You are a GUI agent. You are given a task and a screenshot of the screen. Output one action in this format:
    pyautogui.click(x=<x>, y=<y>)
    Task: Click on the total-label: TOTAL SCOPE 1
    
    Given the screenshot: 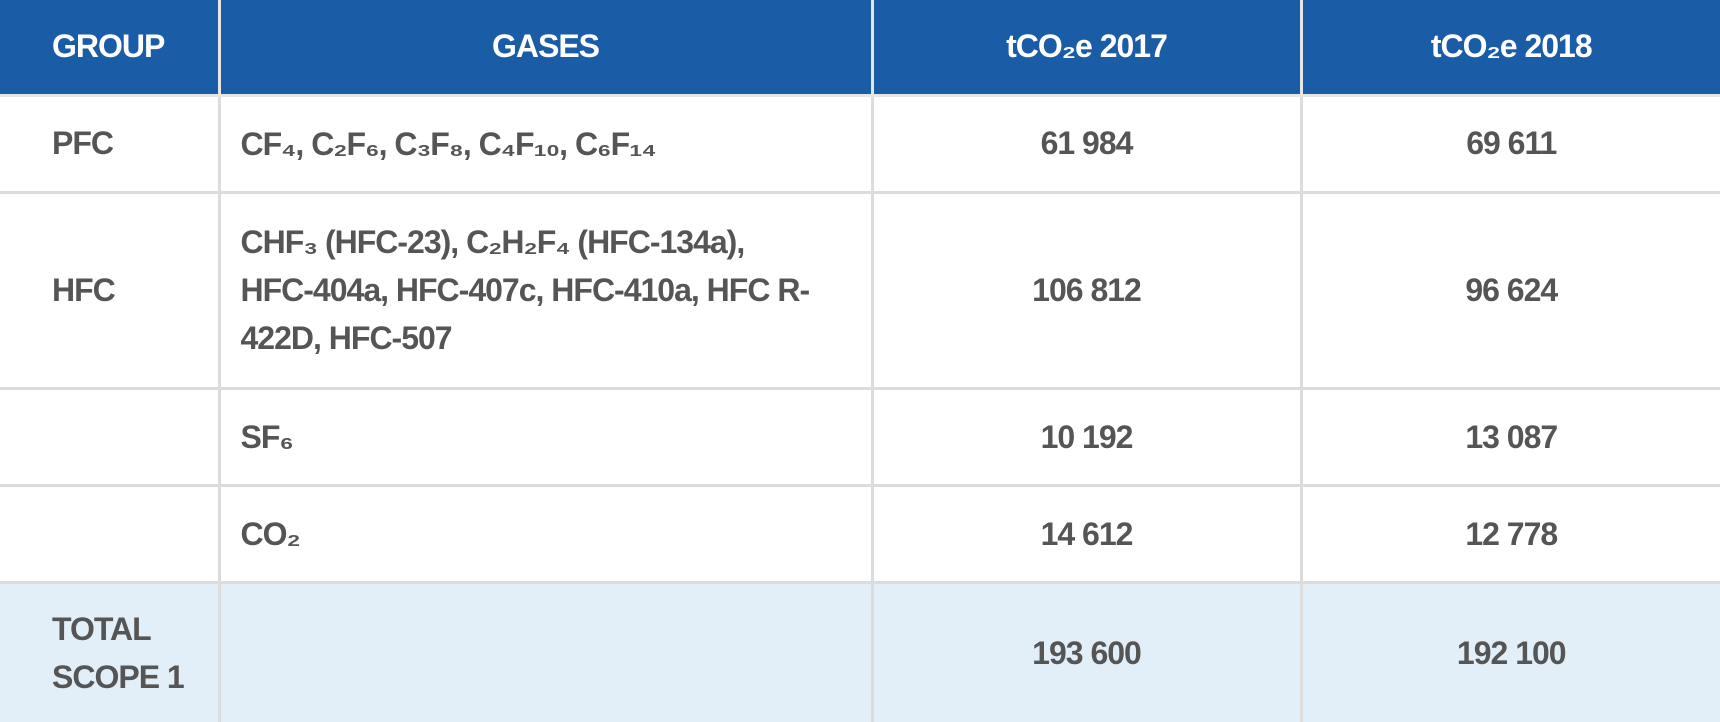 What is the action you would take?
    pyautogui.click(x=110, y=651)
    